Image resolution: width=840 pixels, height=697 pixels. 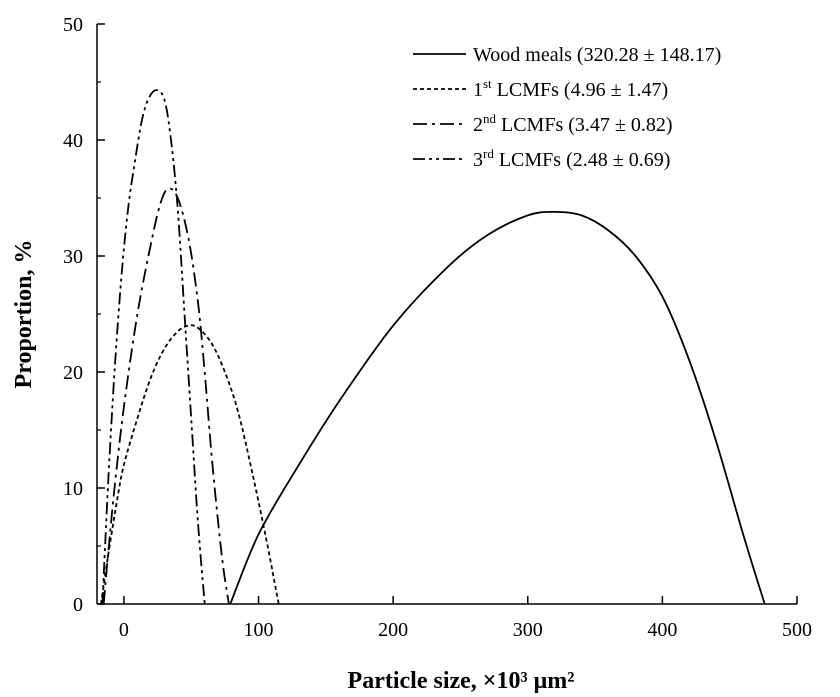 I want to click on x-tick-label-500: 500, so click(x=797, y=630).